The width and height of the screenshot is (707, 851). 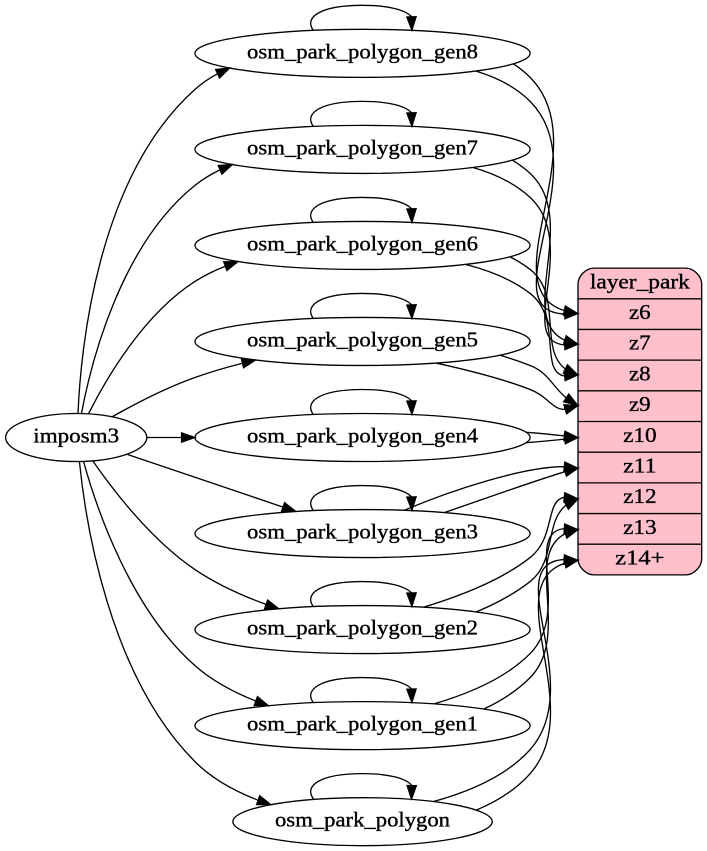 What do you see at coordinates (639, 557) in the screenshot?
I see `svg-text: z14+` at bounding box center [639, 557].